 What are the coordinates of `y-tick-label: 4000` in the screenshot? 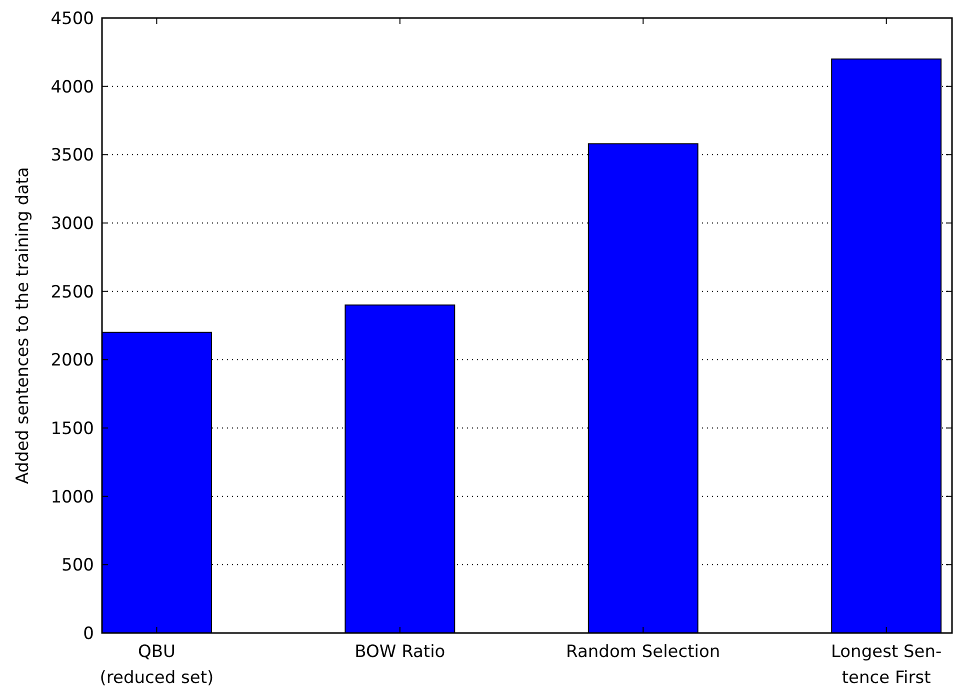 It's located at (72, 87).